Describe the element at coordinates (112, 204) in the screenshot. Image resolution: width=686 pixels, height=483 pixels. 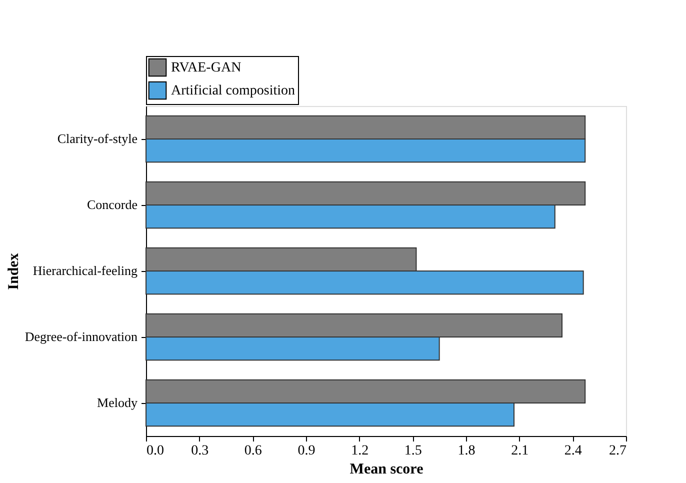
I see `y-tick-label: Concorde` at that location.